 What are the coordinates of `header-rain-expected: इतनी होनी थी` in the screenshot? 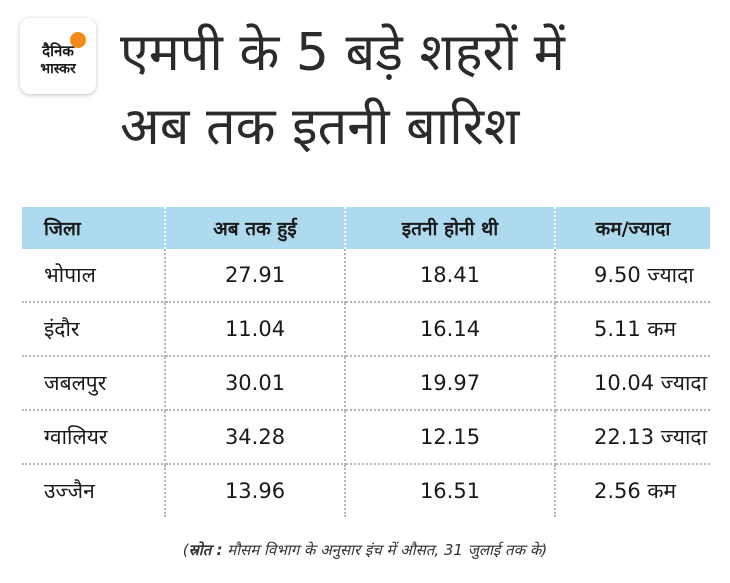 It's located at (450, 228).